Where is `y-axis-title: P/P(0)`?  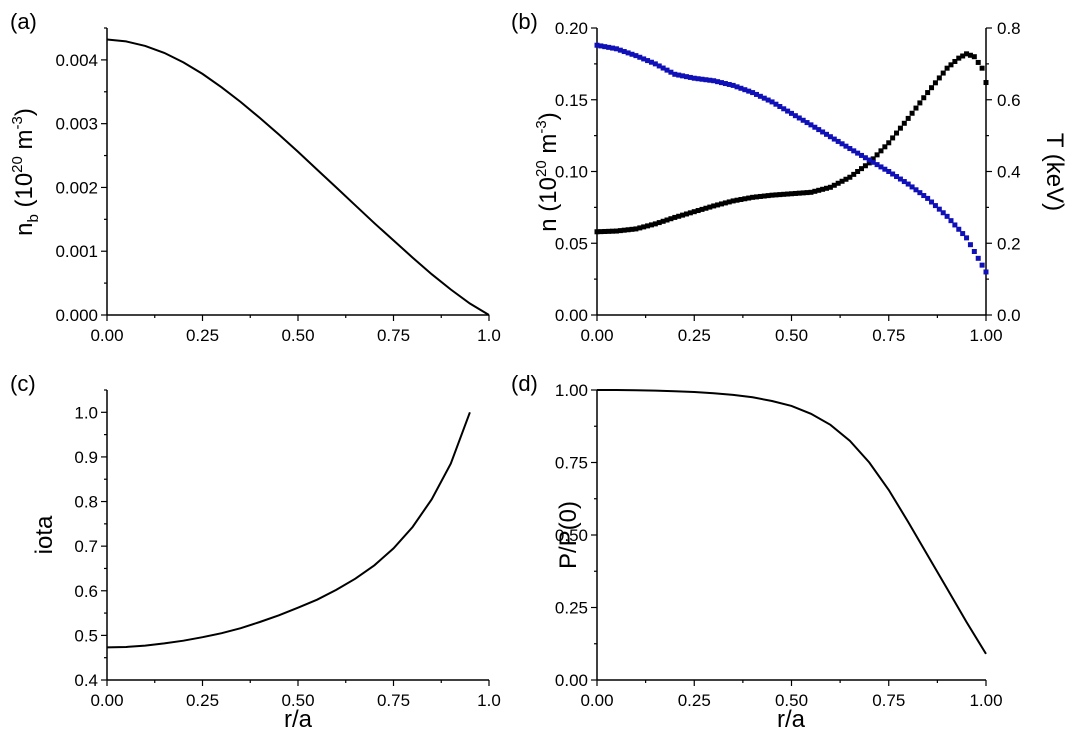 y-axis-title: P/P(0) is located at coordinates (568, 535).